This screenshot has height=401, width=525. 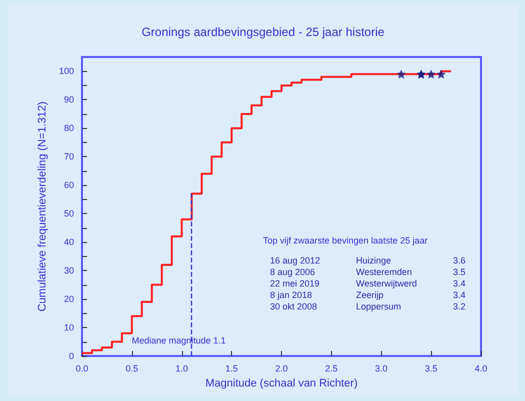 I want to click on x-tick-label: 0.5, so click(x=132, y=369).